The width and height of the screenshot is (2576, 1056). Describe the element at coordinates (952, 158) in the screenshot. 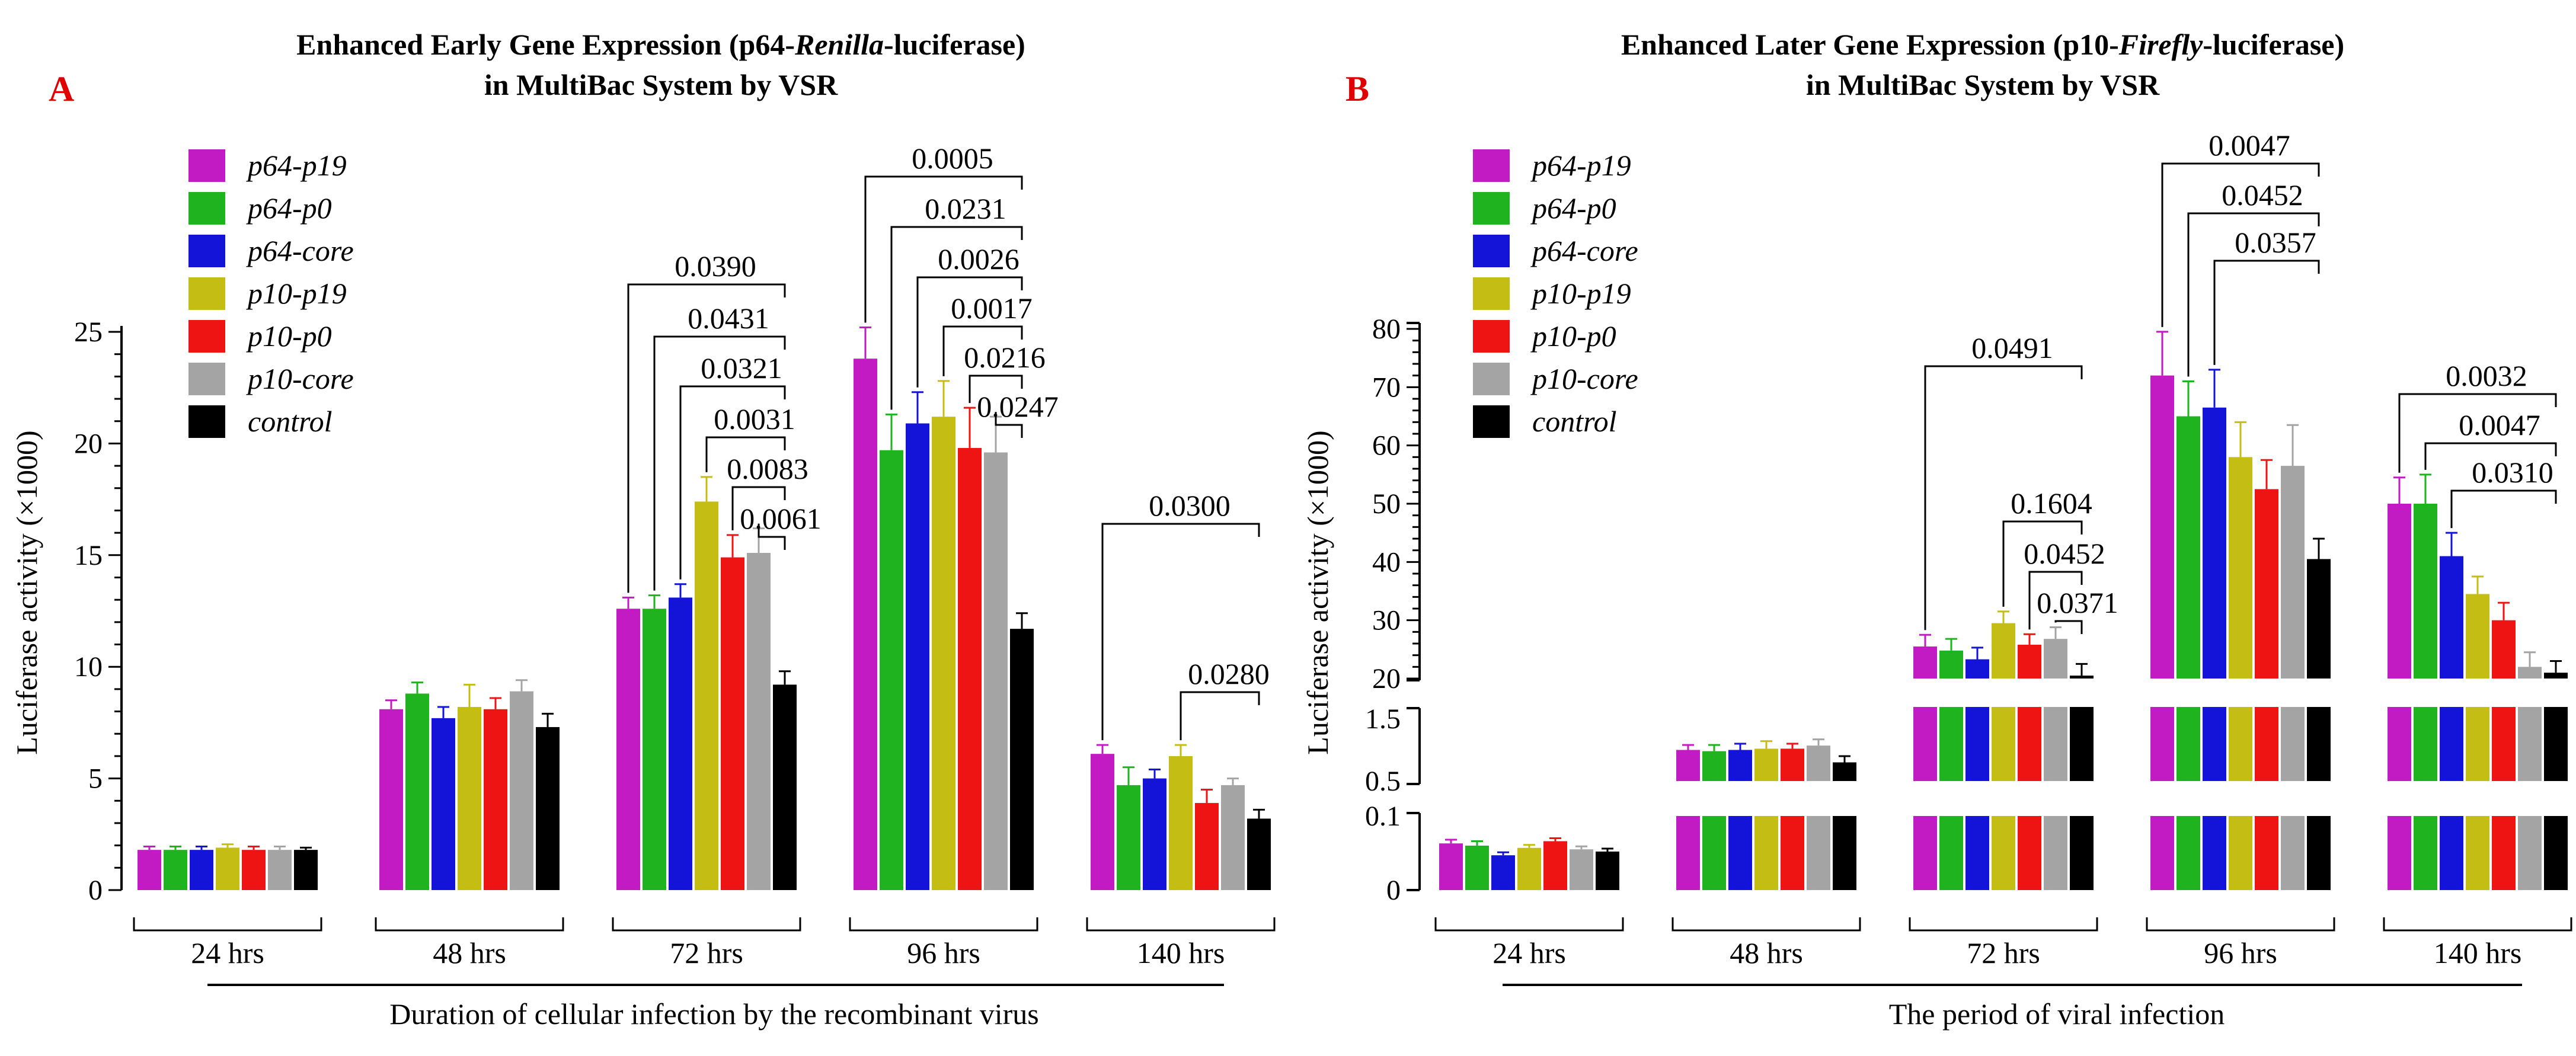

I see `p-value-label: 0.0005` at that location.